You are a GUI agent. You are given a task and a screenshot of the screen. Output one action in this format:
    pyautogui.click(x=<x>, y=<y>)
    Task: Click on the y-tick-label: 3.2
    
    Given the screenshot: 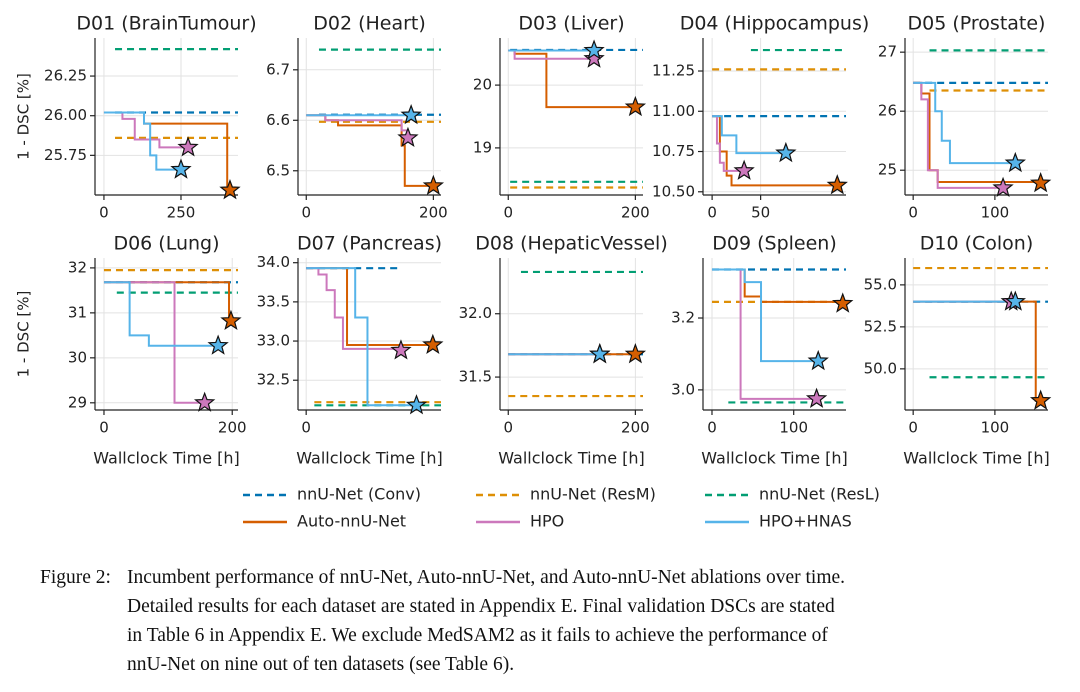 What is the action you would take?
    pyautogui.click(x=683, y=318)
    